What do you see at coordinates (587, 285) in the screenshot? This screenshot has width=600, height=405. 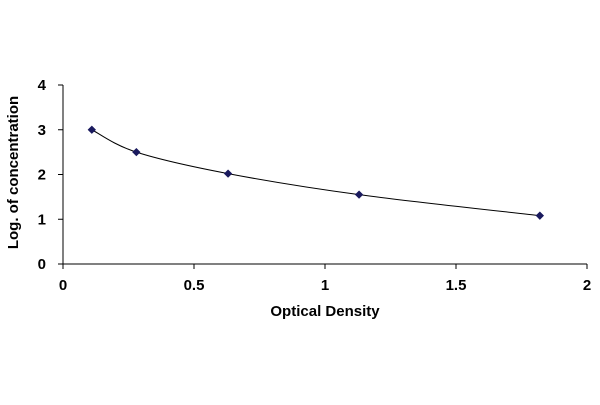 I see `x-tick-label: 2` at bounding box center [587, 285].